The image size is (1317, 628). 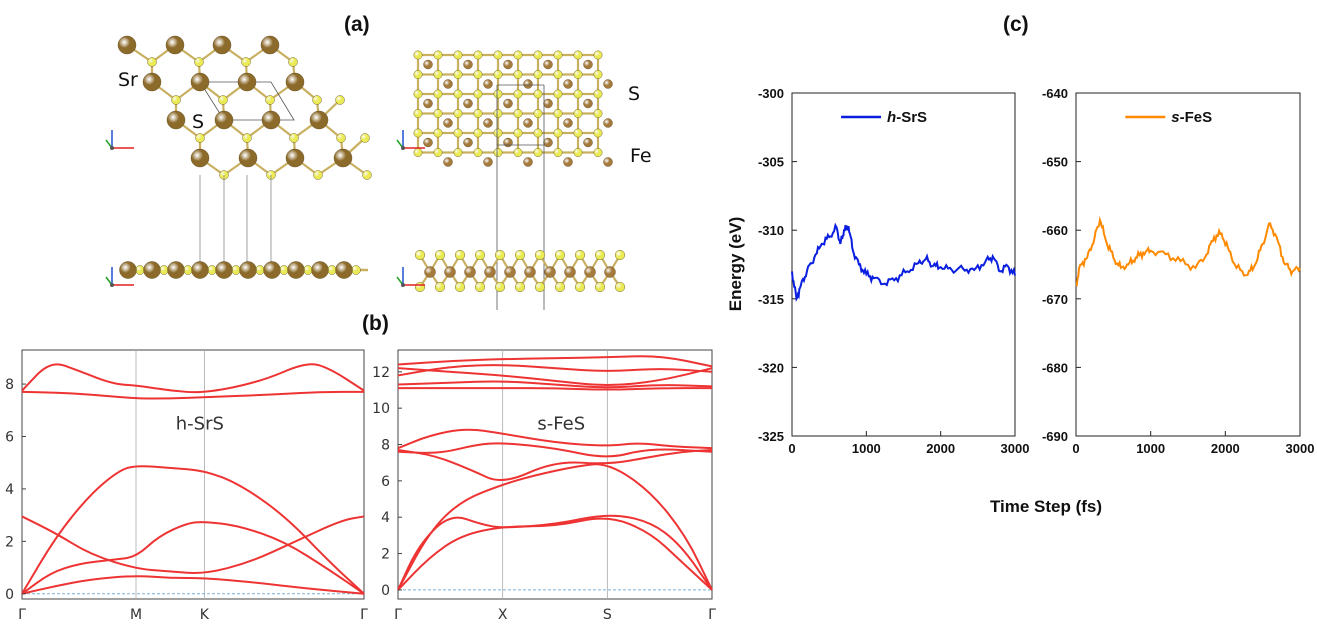 What do you see at coordinates (385, 446) in the screenshot?
I see `y-tick-label: 8` at bounding box center [385, 446].